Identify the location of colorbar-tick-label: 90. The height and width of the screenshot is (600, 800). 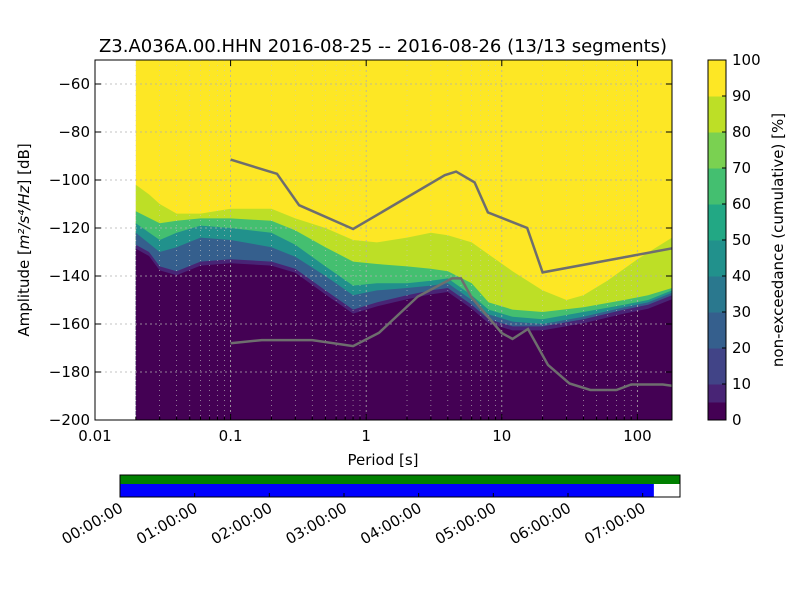
(741, 96).